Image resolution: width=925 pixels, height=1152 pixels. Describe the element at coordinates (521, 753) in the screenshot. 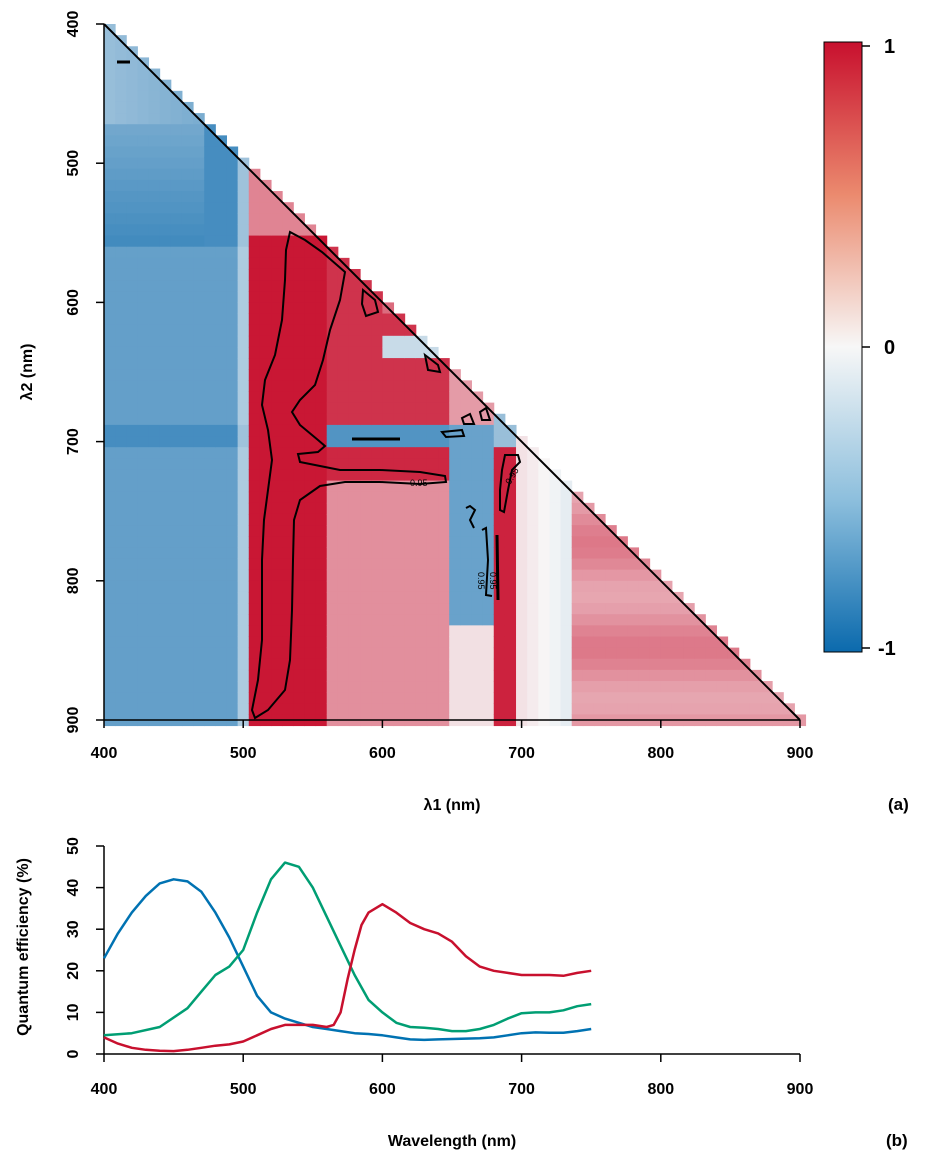

I see `heatmap-x-tick-label: 700` at that location.